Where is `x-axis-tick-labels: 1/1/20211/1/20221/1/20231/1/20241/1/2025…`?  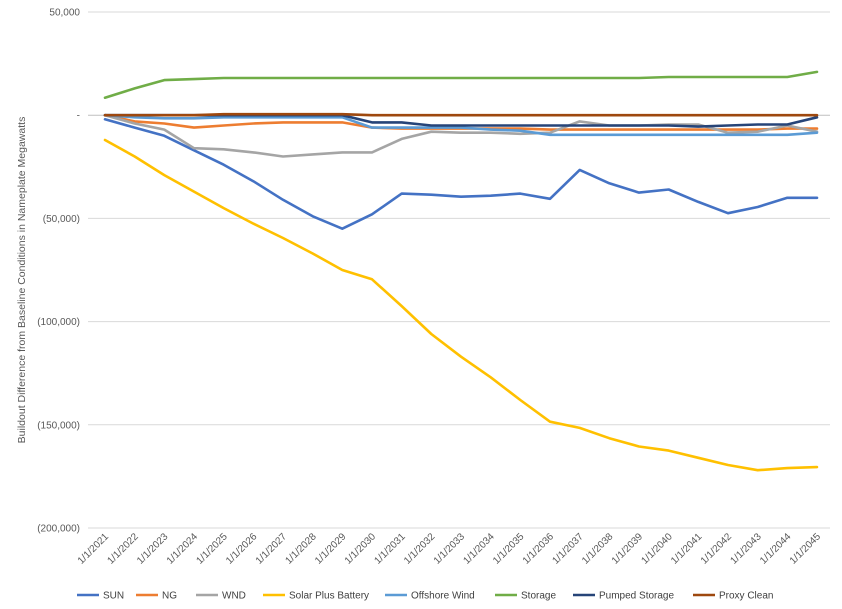
x-axis-tick-labels: 1/1/20211/1/20221/1/20231/1/20241/1/2025… is located at coordinates (450, 549).